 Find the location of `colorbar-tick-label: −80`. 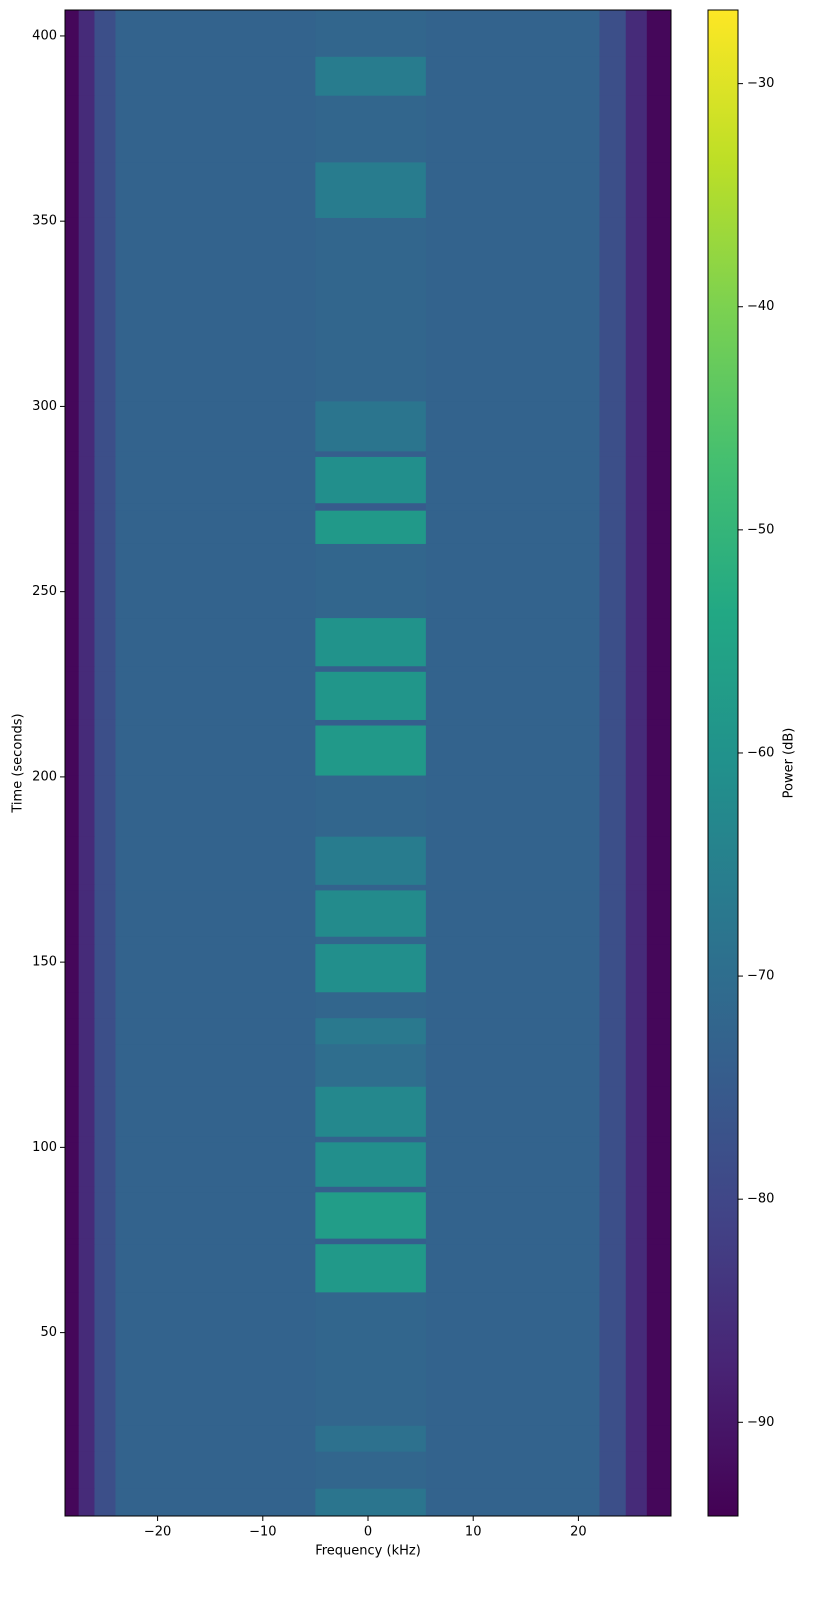

colorbar-tick-label: −80 is located at coordinates (760, 1199).